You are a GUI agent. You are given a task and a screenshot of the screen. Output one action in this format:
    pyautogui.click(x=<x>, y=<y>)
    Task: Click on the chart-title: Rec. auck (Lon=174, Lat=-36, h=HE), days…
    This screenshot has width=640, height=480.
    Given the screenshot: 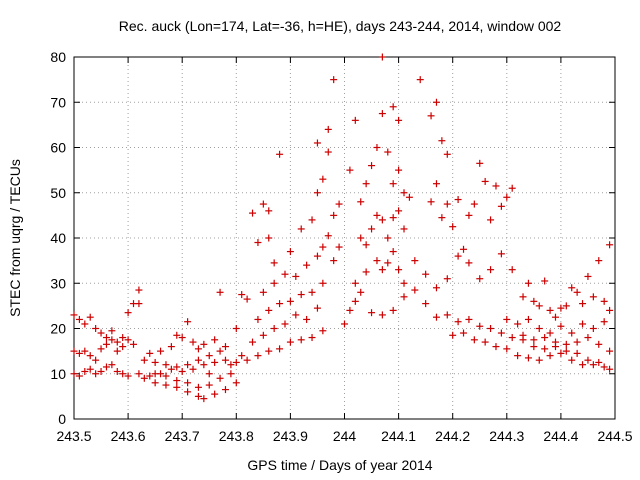 What is the action you would take?
    pyautogui.click(x=340, y=26)
    